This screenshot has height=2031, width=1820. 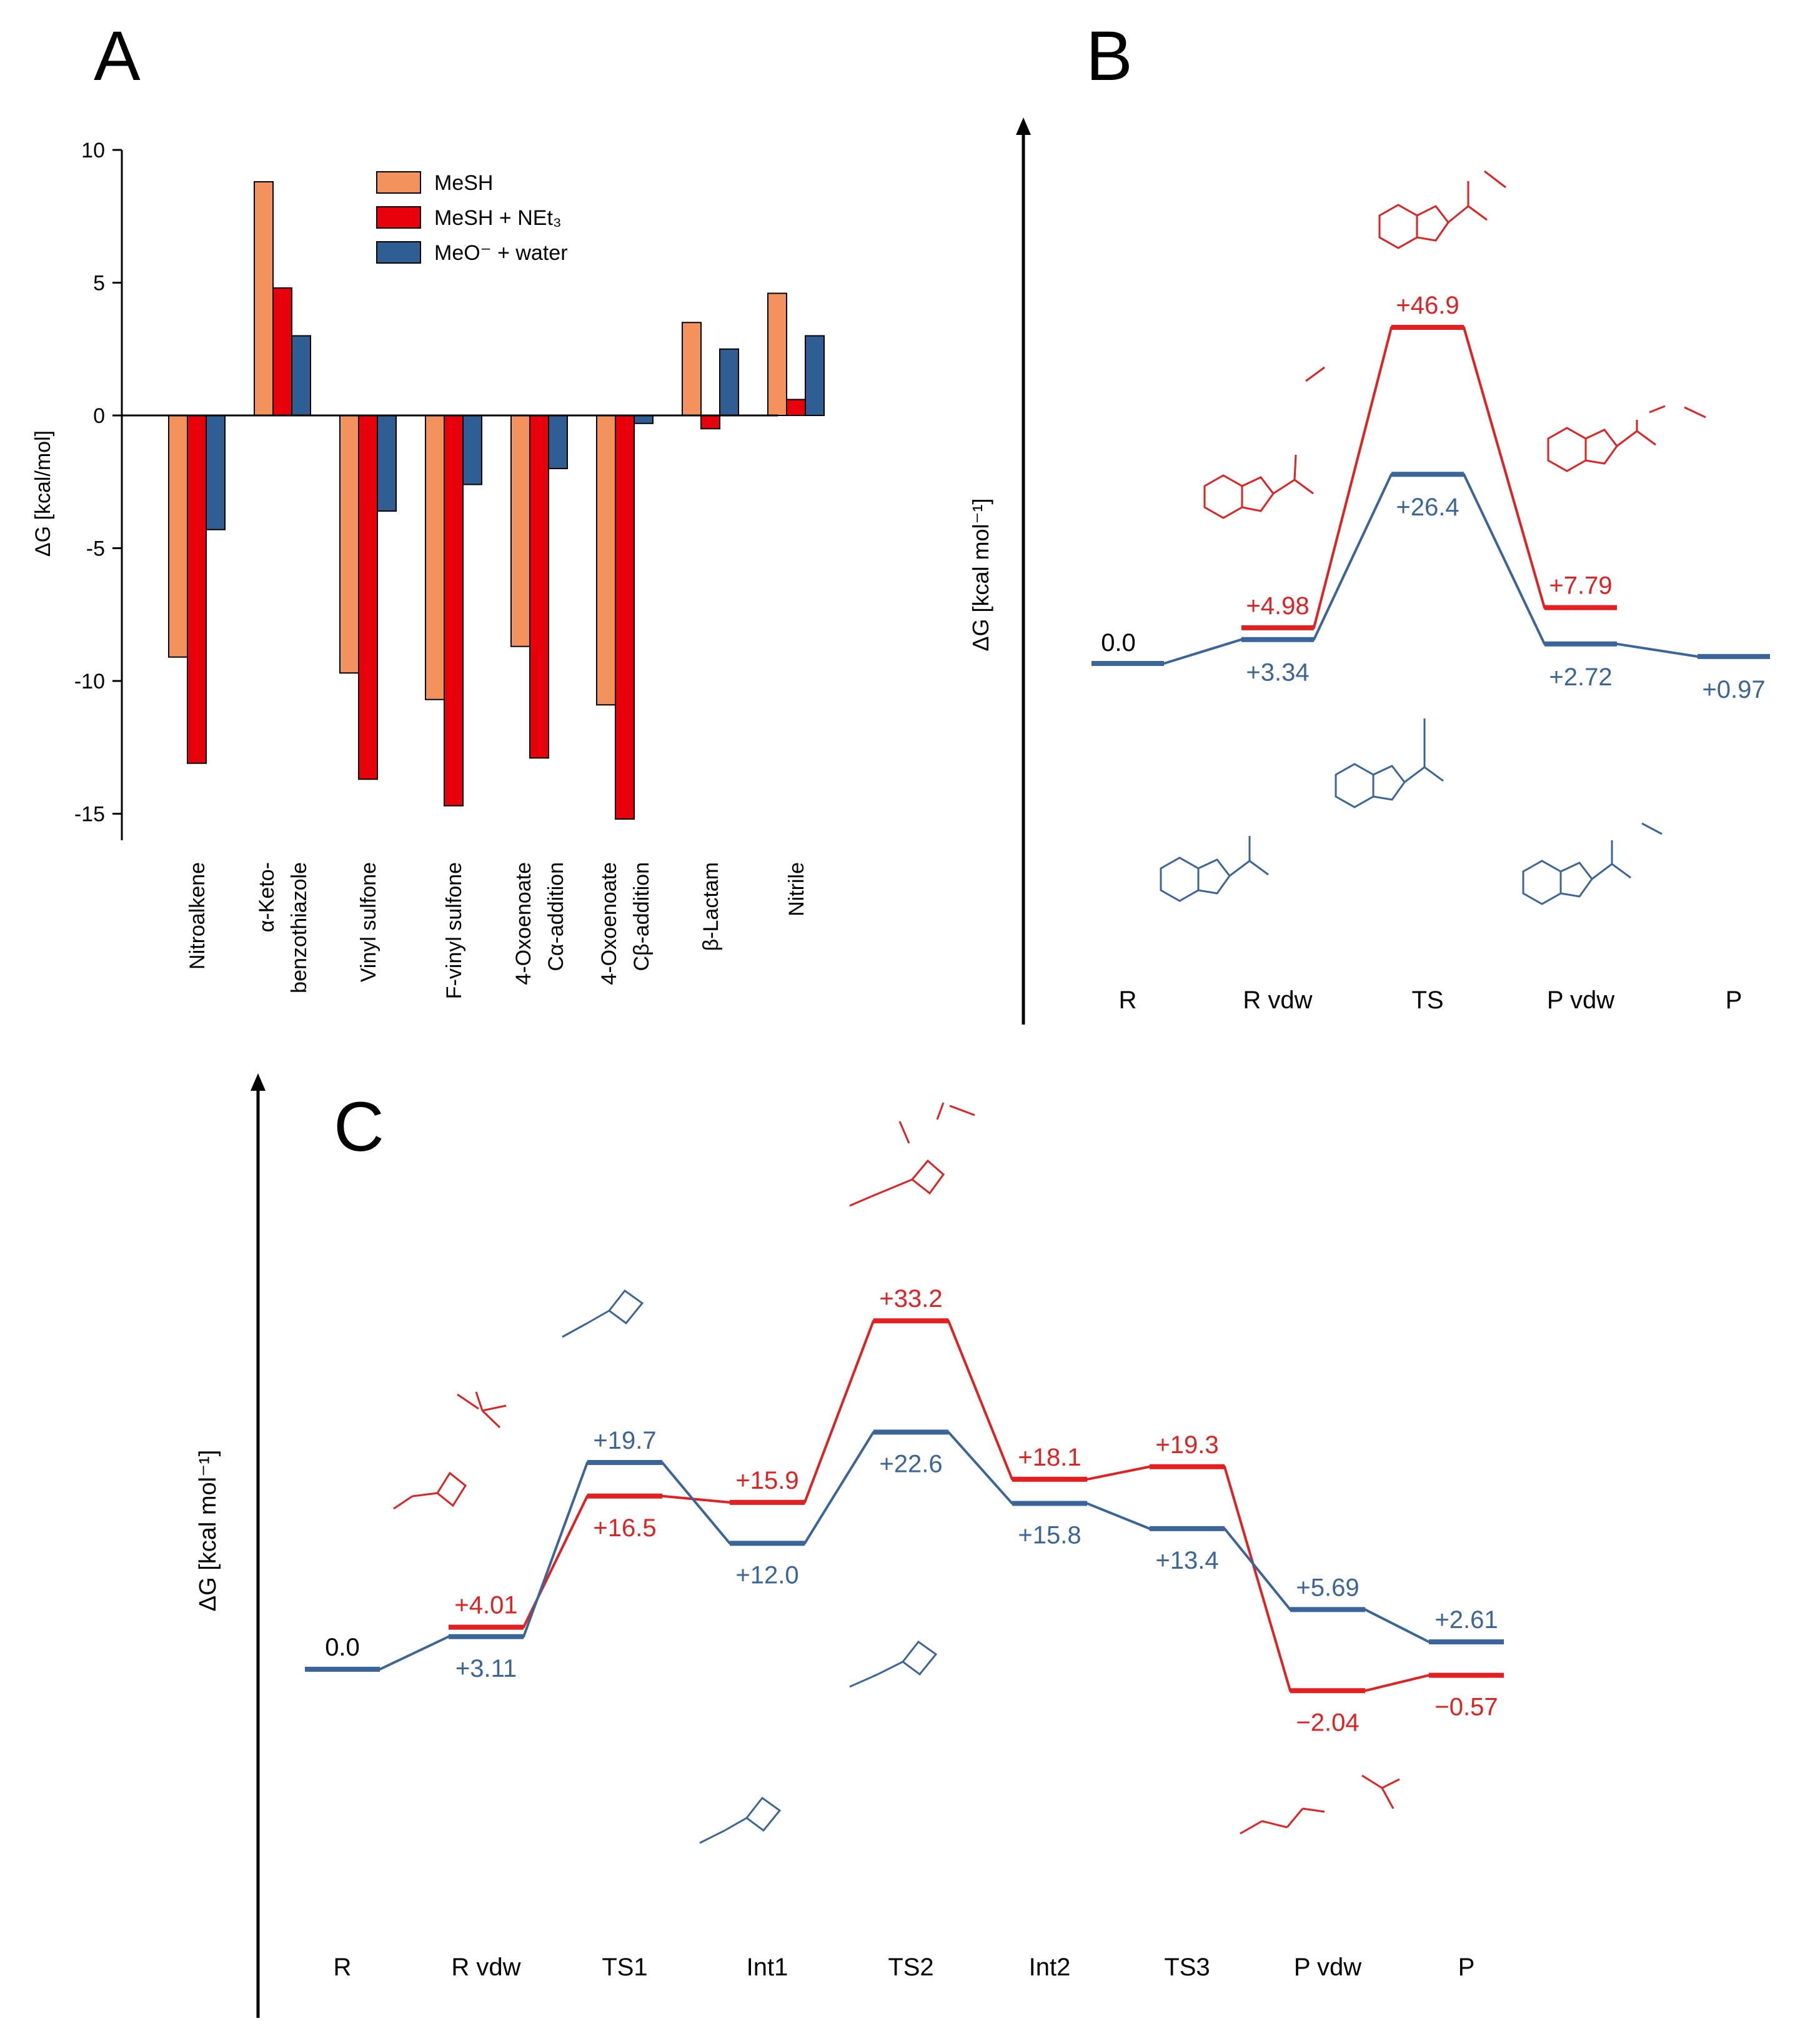 What do you see at coordinates (197, 916) in the screenshot?
I see `panel-a-category-label: Nitroalkene` at bounding box center [197, 916].